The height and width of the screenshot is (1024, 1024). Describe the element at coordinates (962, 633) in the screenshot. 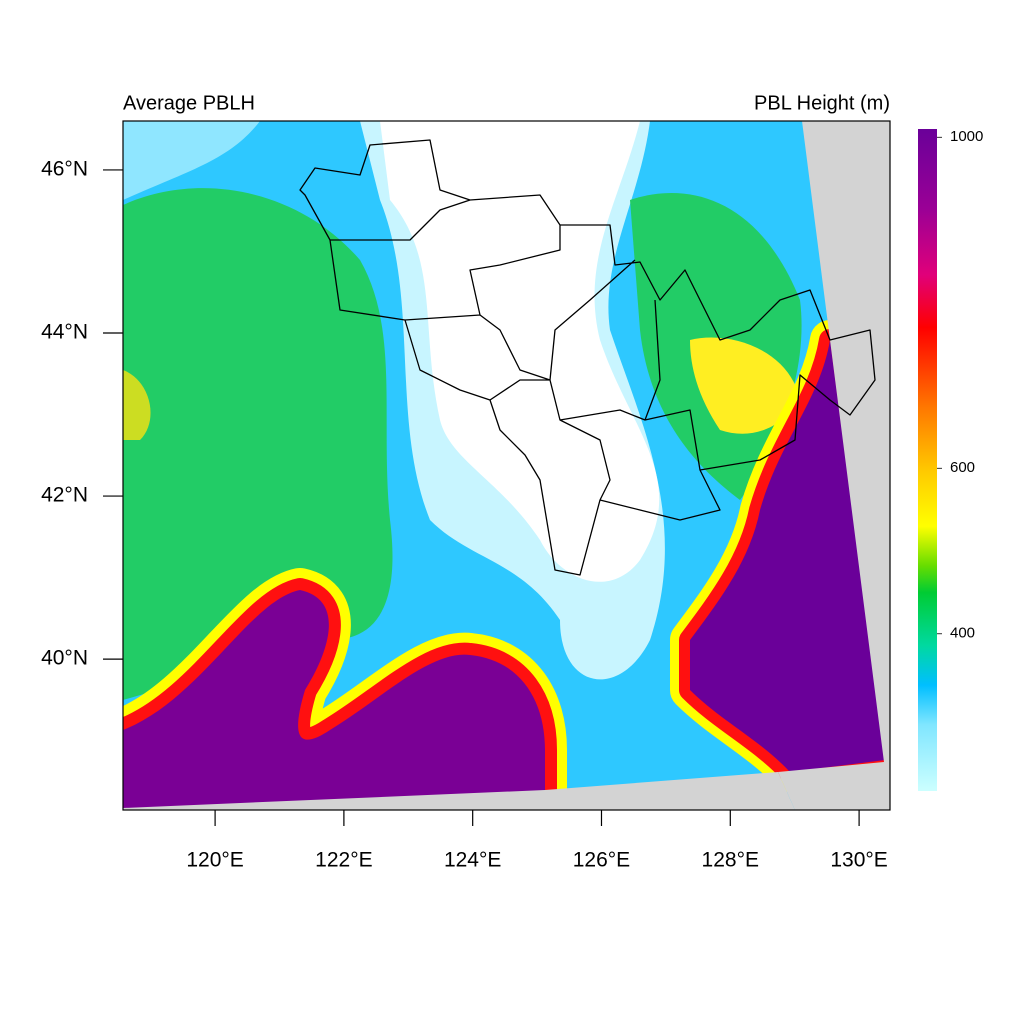

I see `colorbar-tick-label: 400` at that location.